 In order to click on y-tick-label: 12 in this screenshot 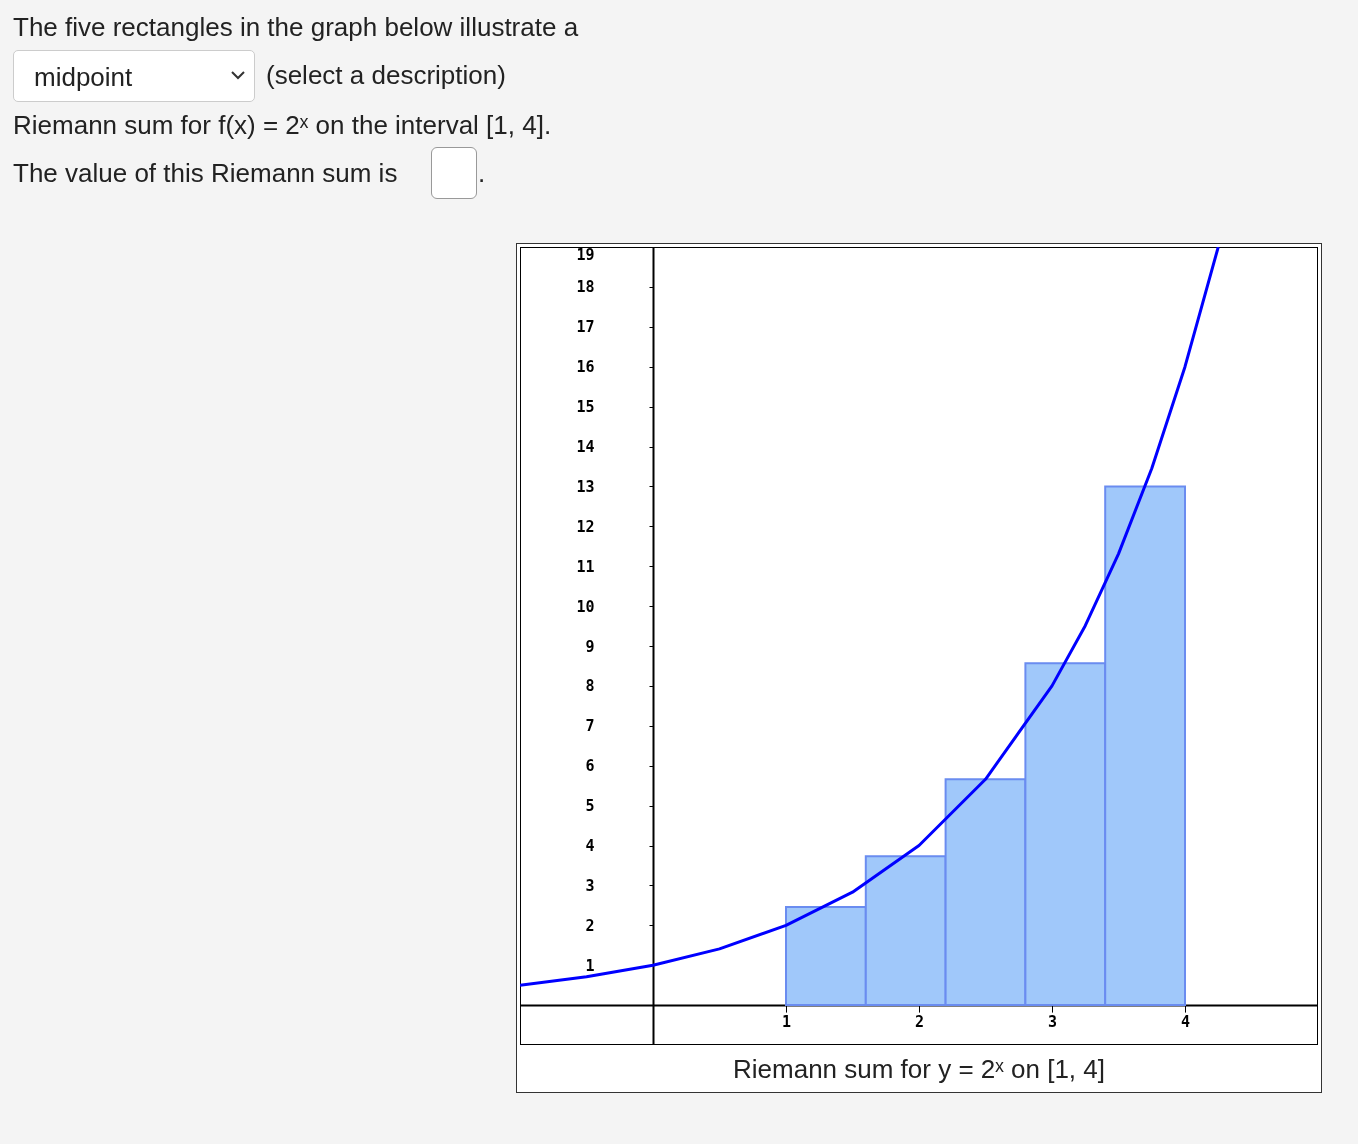, I will do `click(585, 526)`.